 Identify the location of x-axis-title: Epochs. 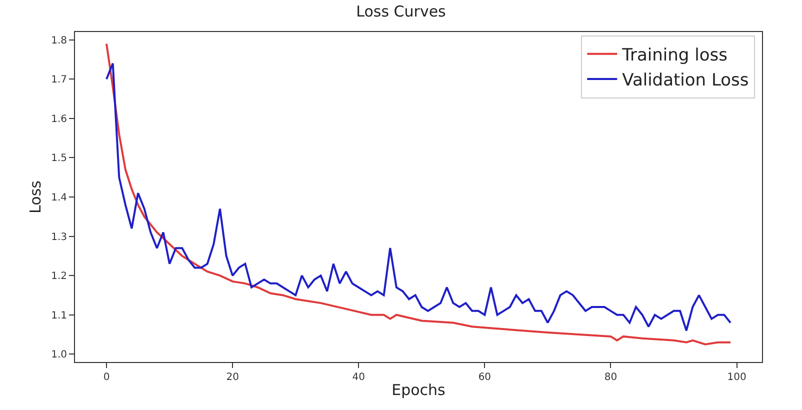
(419, 390).